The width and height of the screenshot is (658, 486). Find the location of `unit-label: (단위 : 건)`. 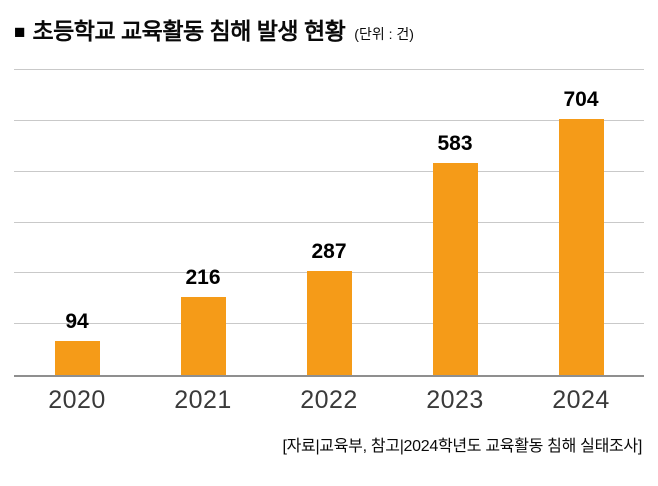

unit-label: (단위 : 건) is located at coordinates (384, 34).